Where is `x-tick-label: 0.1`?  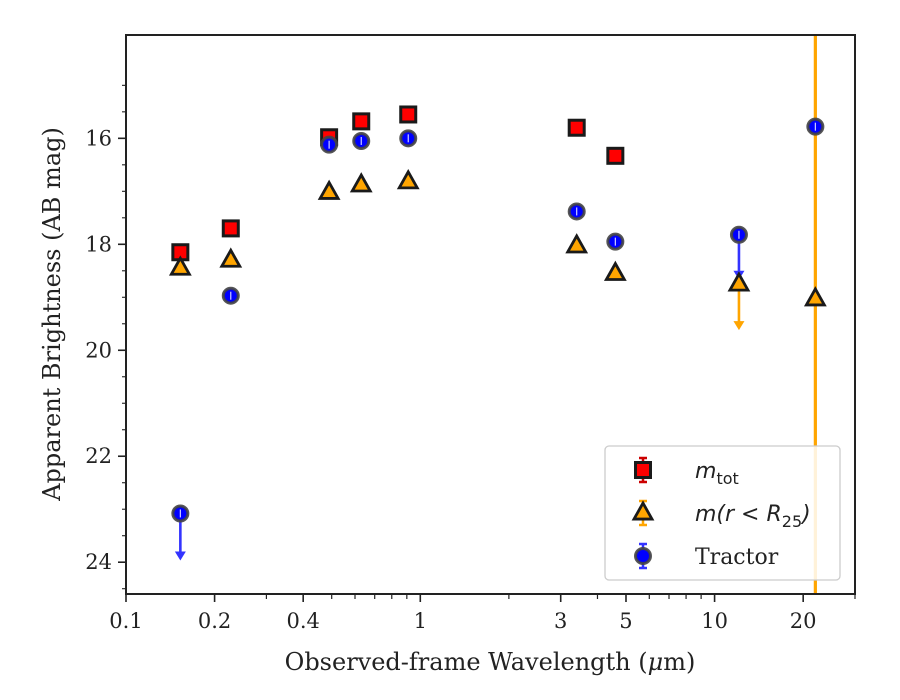
x-tick-label: 0.1 is located at coordinates (125, 621).